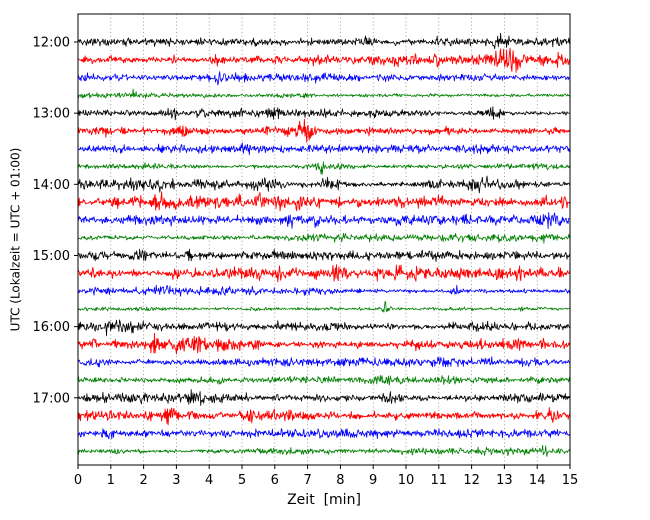  I want to click on x-axis: 0 1 2 3 4 5 6 7 8 9 10 11 12 13 14 15, so click(326, 476).